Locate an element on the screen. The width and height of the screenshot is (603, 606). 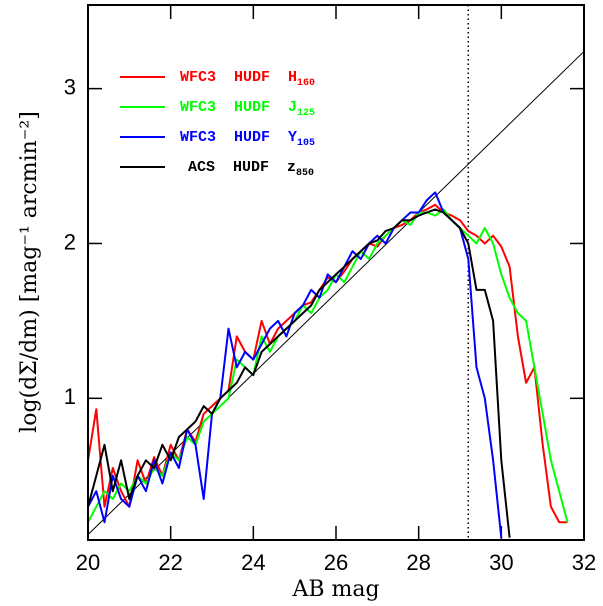
legend-label: WFC3 HUDF H160 is located at coordinates (247, 79).